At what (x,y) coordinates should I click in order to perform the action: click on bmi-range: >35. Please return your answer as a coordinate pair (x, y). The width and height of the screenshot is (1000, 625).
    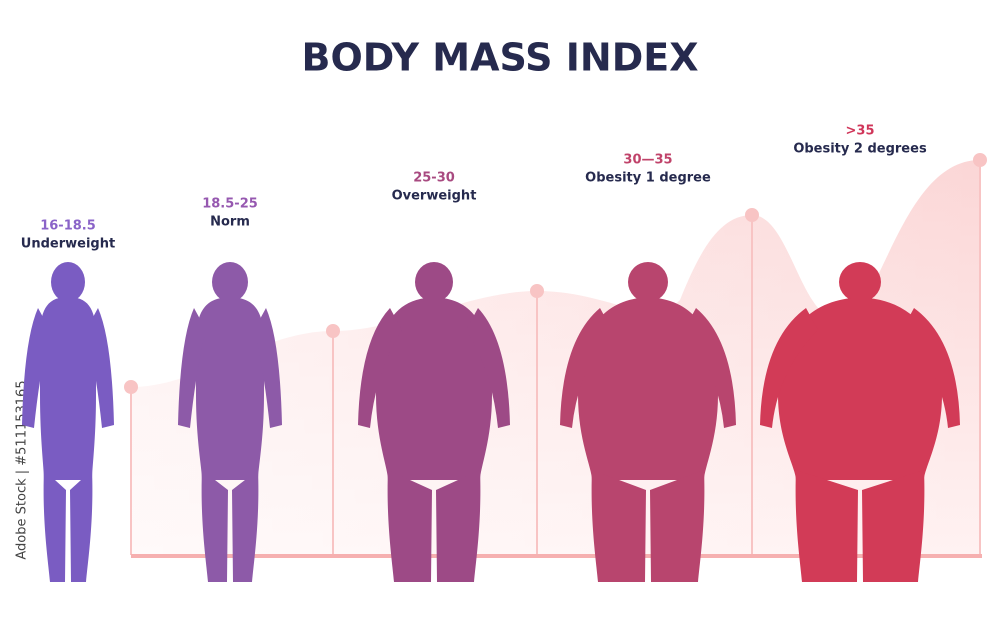
    Looking at the image, I should click on (860, 131).